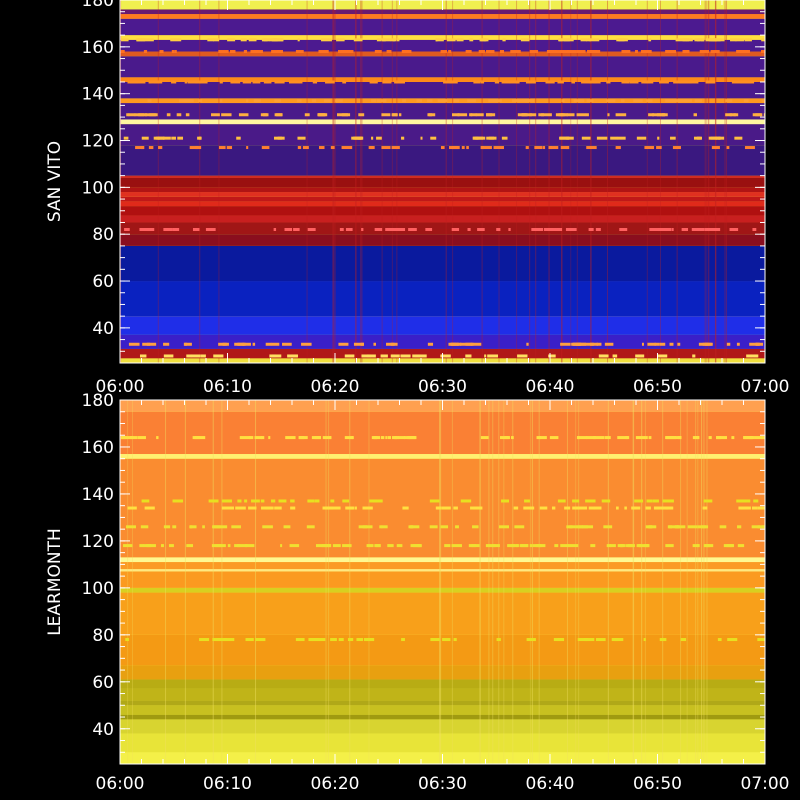 The width and height of the screenshot is (800, 800). Describe the element at coordinates (335, 784) in the screenshot. I see `x-tick-label: 06:20` at that location.